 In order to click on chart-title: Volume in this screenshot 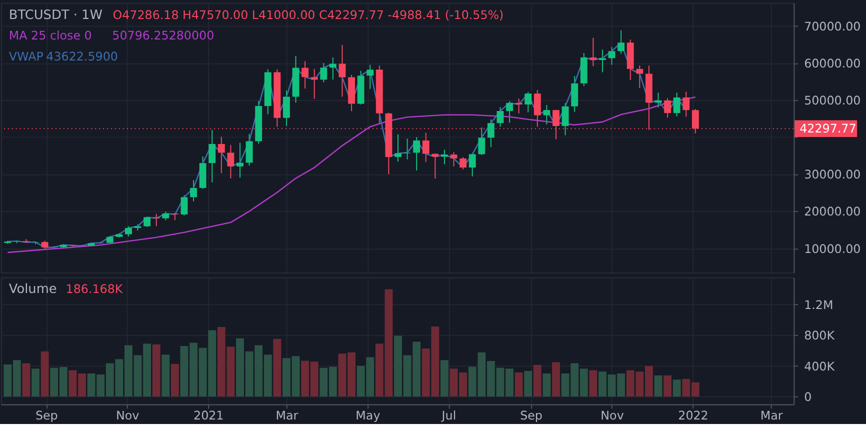, I will do `click(32, 290)`.